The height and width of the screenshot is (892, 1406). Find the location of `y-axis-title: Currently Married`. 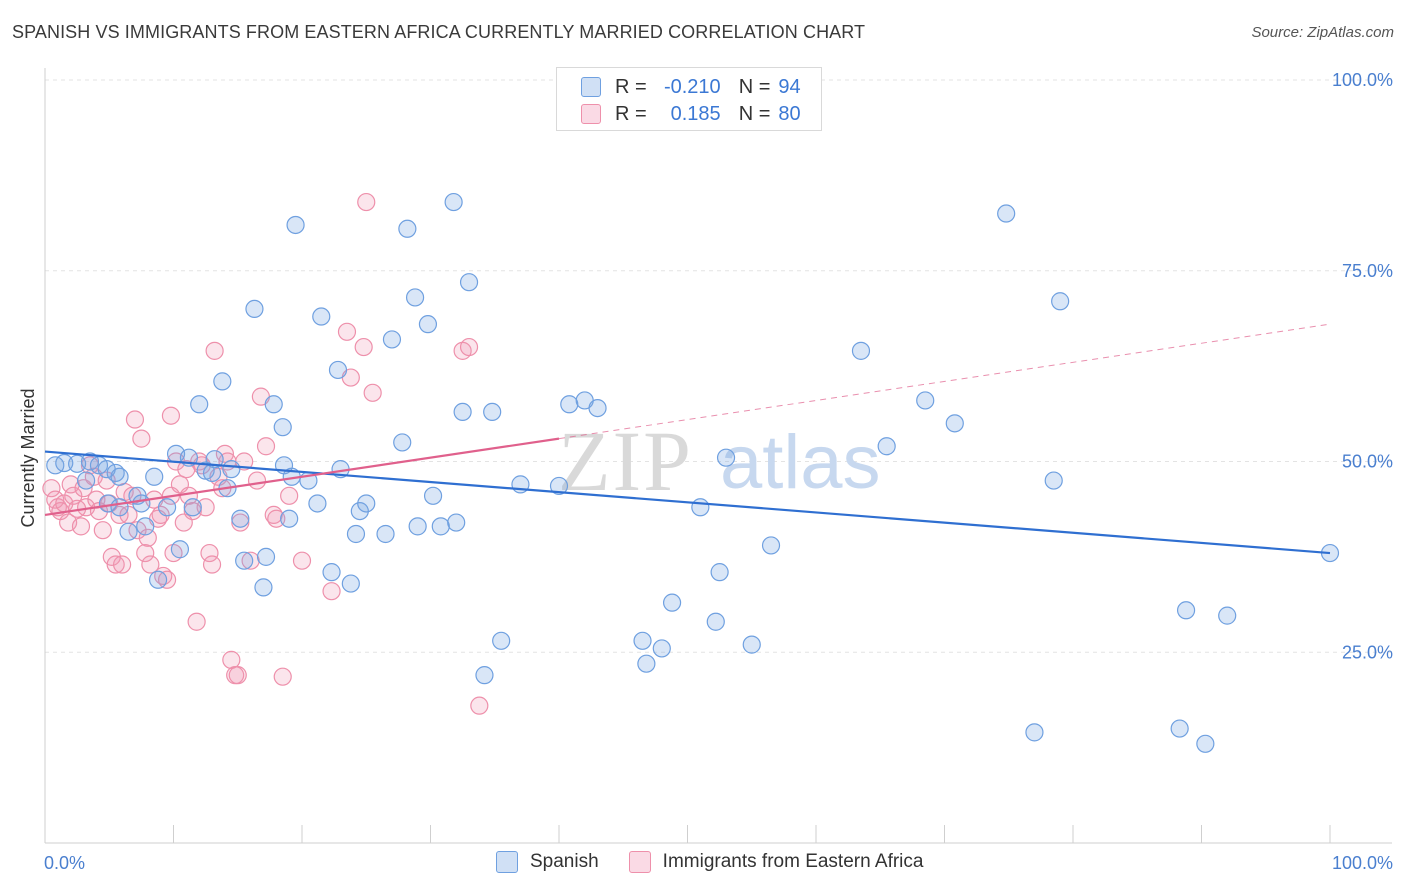

y-axis-title: Currently Married is located at coordinates (28, 457).